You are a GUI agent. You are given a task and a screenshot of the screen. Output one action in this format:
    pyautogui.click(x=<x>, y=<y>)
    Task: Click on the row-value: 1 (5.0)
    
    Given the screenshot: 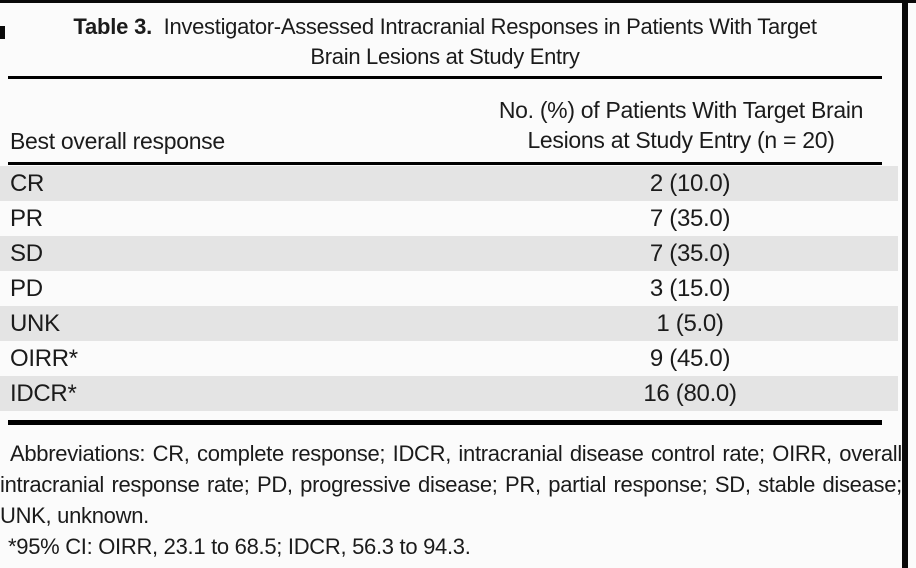 What is the action you would take?
    pyautogui.click(x=690, y=323)
    